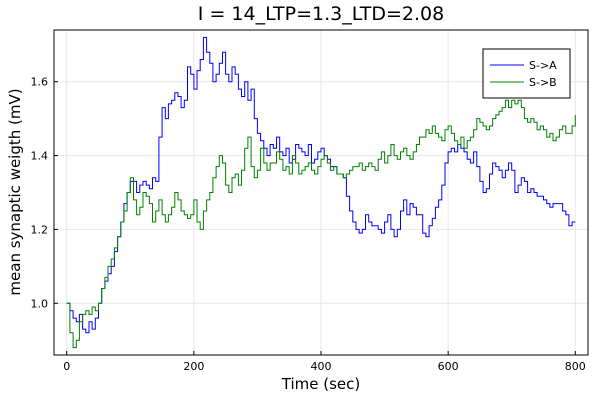 The image size is (600, 400). I want to click on y-tick-label: 1.0, so click(40, 303).